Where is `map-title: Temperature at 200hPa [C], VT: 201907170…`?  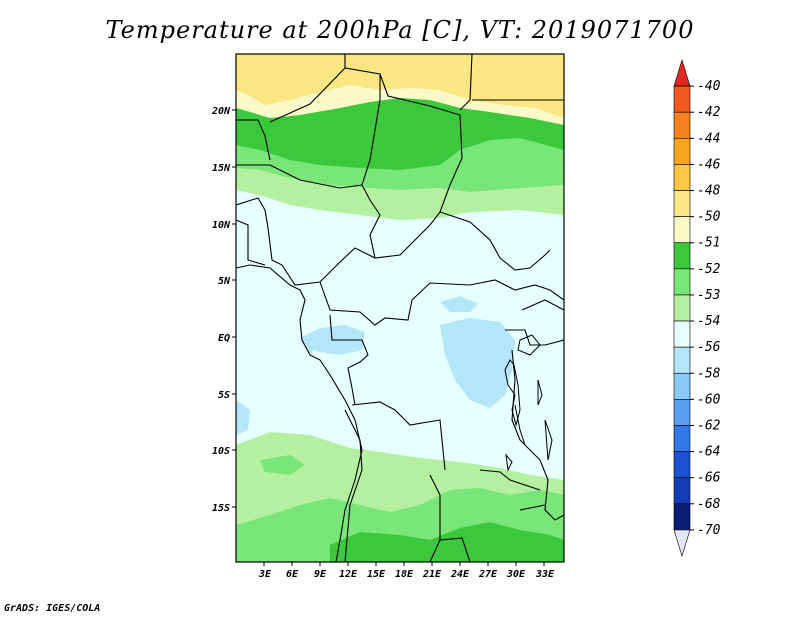
map-title: Temperature at 200hPa [C], VT: 201907170… is located at coordinates (400, 30).